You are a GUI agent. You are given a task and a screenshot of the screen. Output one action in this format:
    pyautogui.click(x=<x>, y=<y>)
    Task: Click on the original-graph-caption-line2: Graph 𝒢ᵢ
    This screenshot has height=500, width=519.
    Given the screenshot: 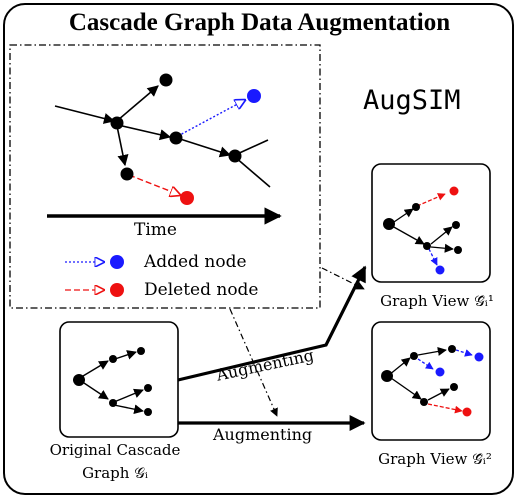 What is the action you would take?
    pyautogui.click(x=115, y=473)
    